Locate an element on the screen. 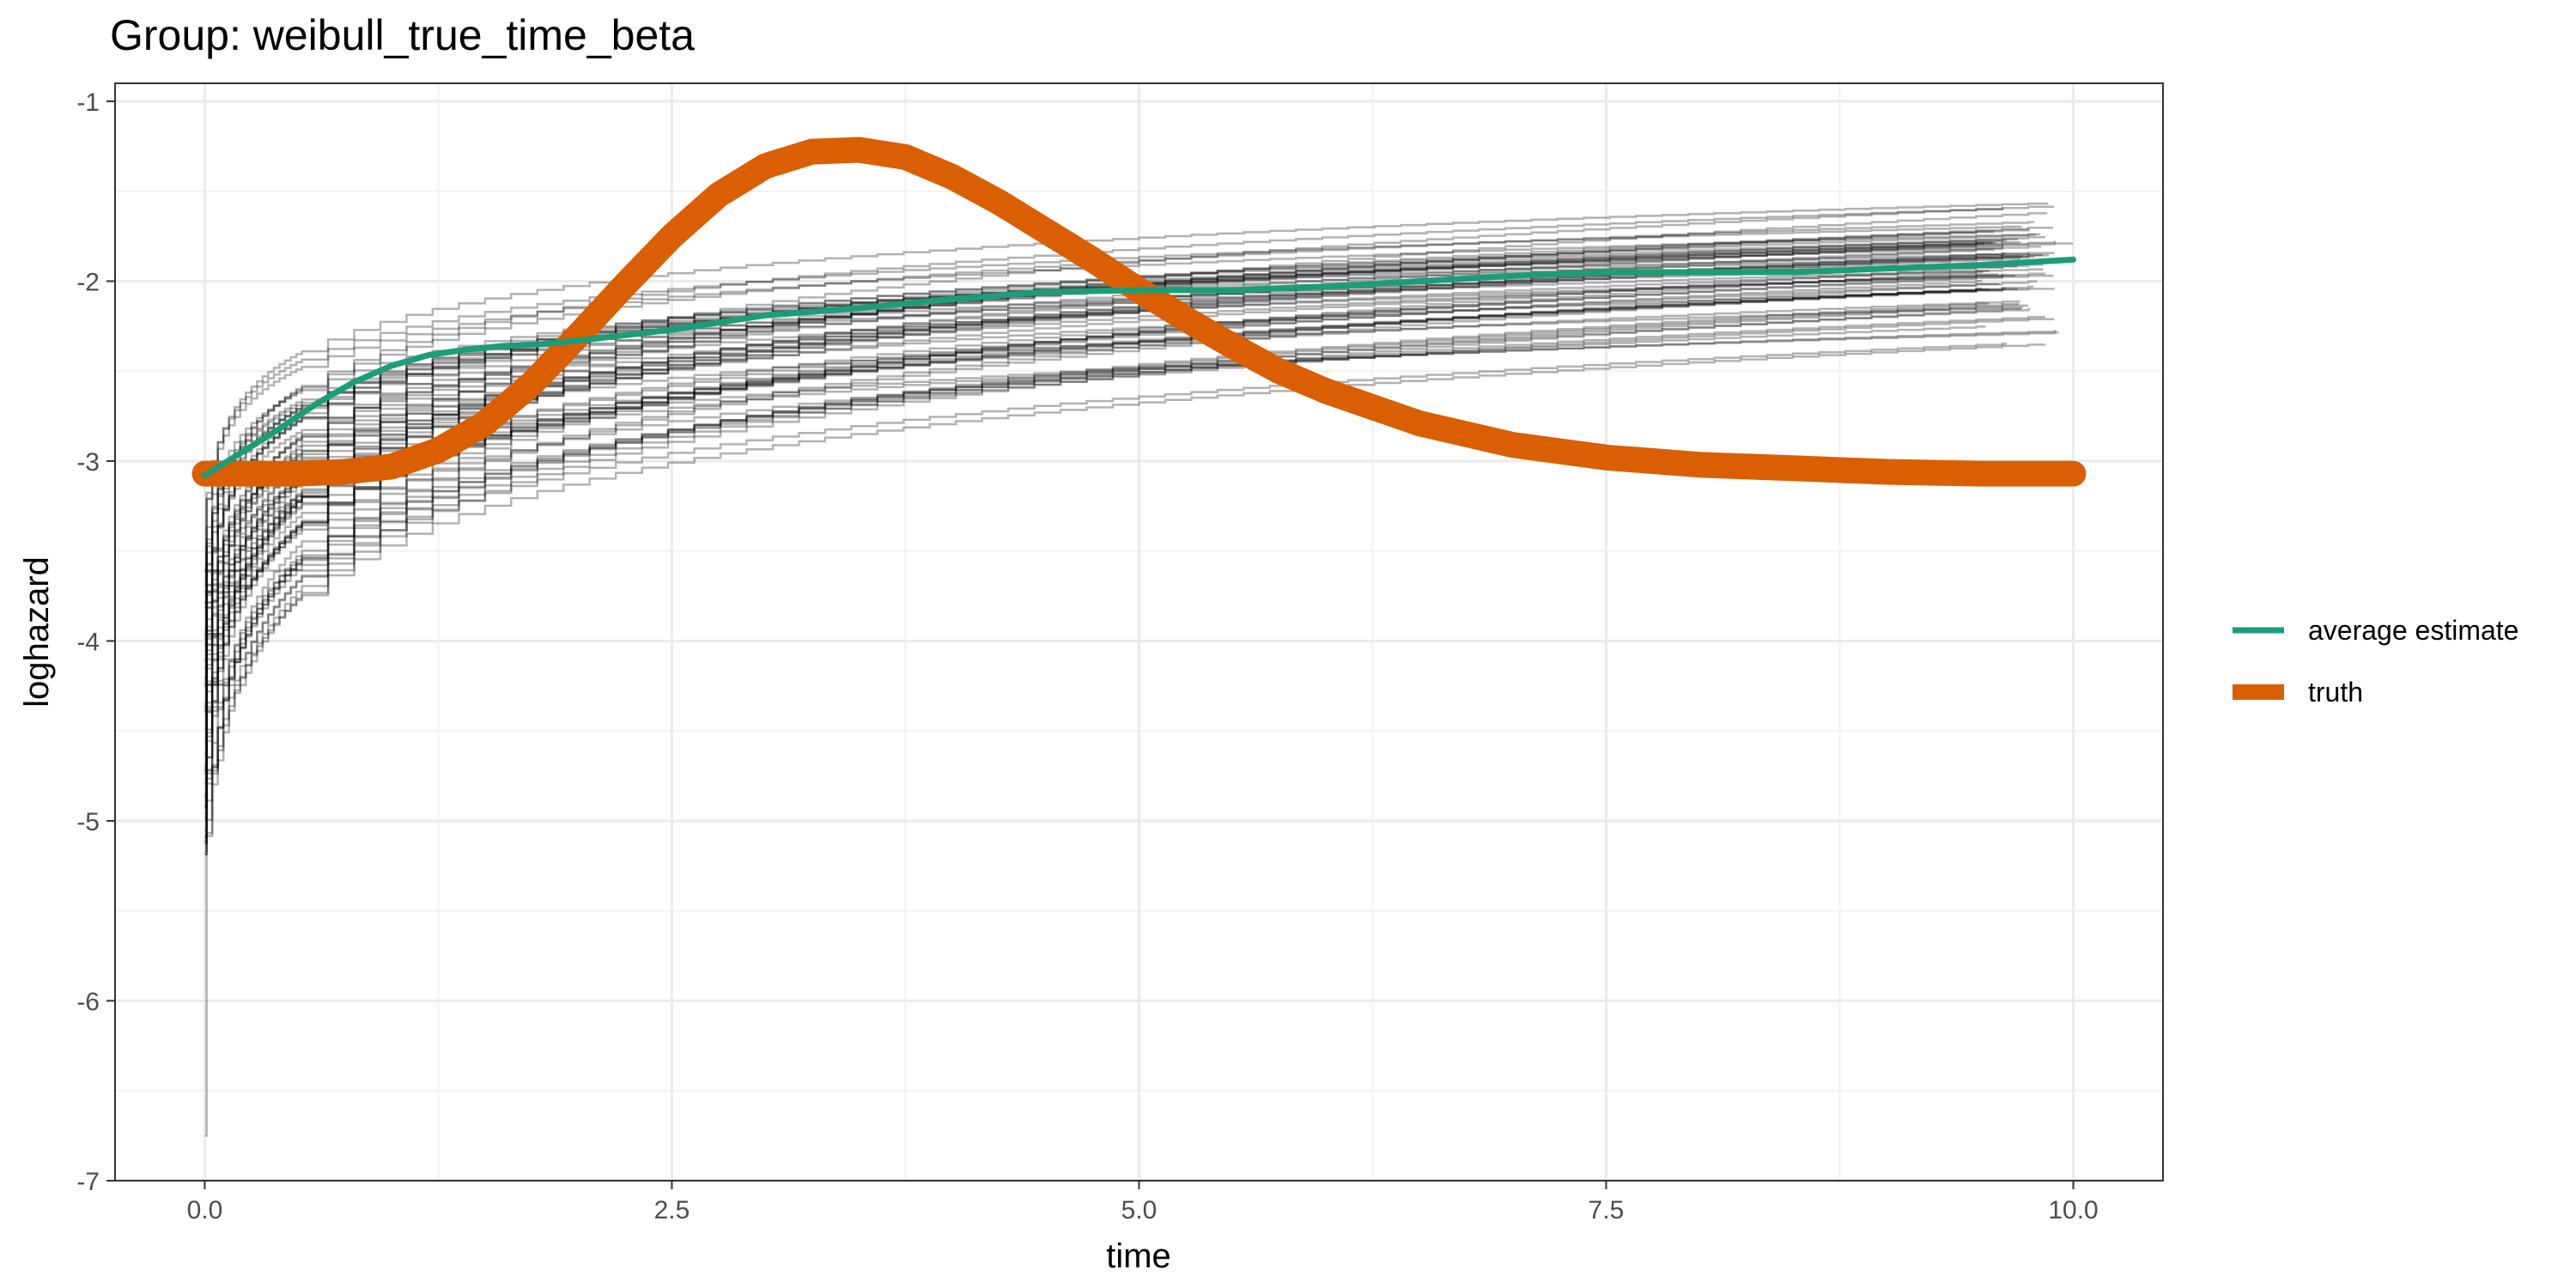  y-tick-label: -4 is located at coordinates (88, 642).